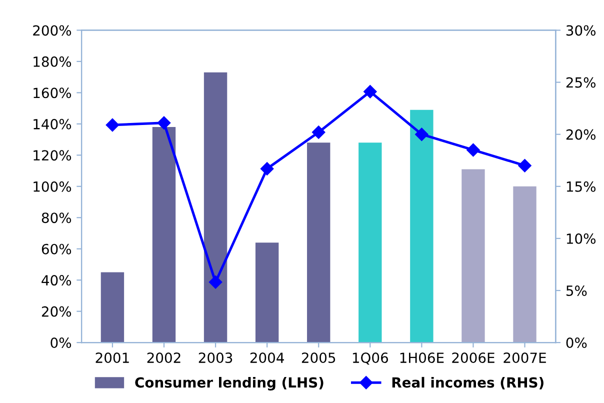  Describe the element at coordinates (581, 30) in the screenshot. I see `y2-tick-label: 30%` at that location.